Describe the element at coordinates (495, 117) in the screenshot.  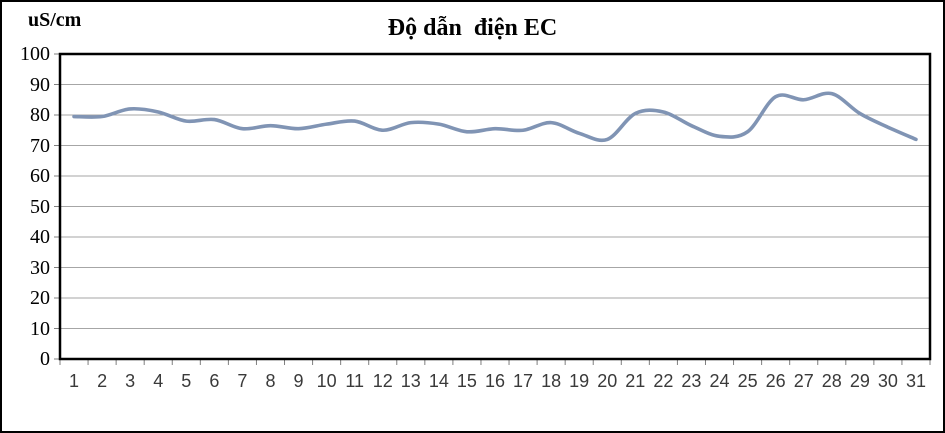
I see `data-line-EC` at that location.